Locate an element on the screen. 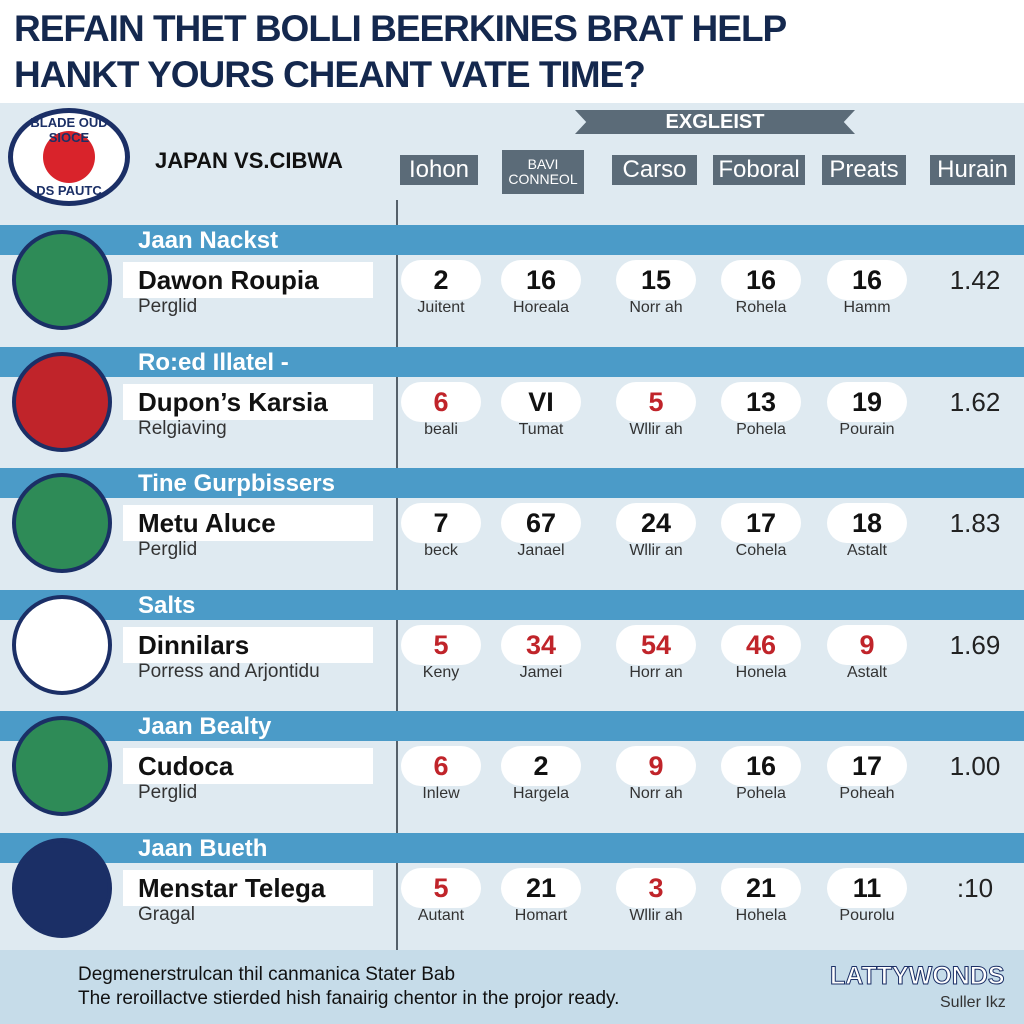 This screenshot has width=1024, height=1024. cell-value: 3 is located at coordinates (656, 888).